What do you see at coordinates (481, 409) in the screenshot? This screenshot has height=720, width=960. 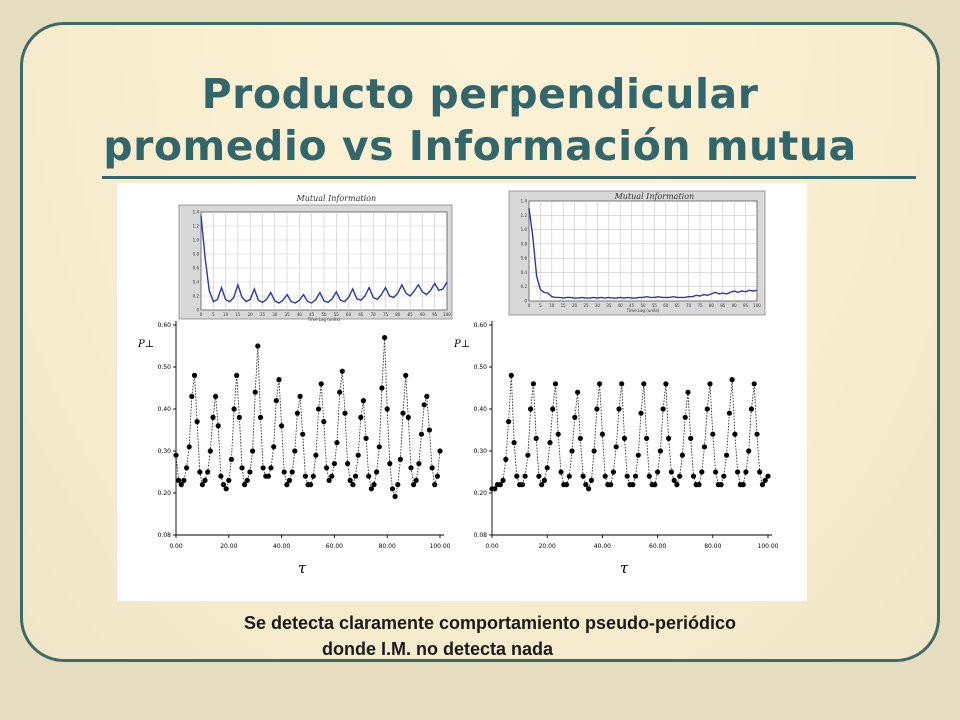 I see `y-tick-label: 0.40` at bounding box center [481, 409].